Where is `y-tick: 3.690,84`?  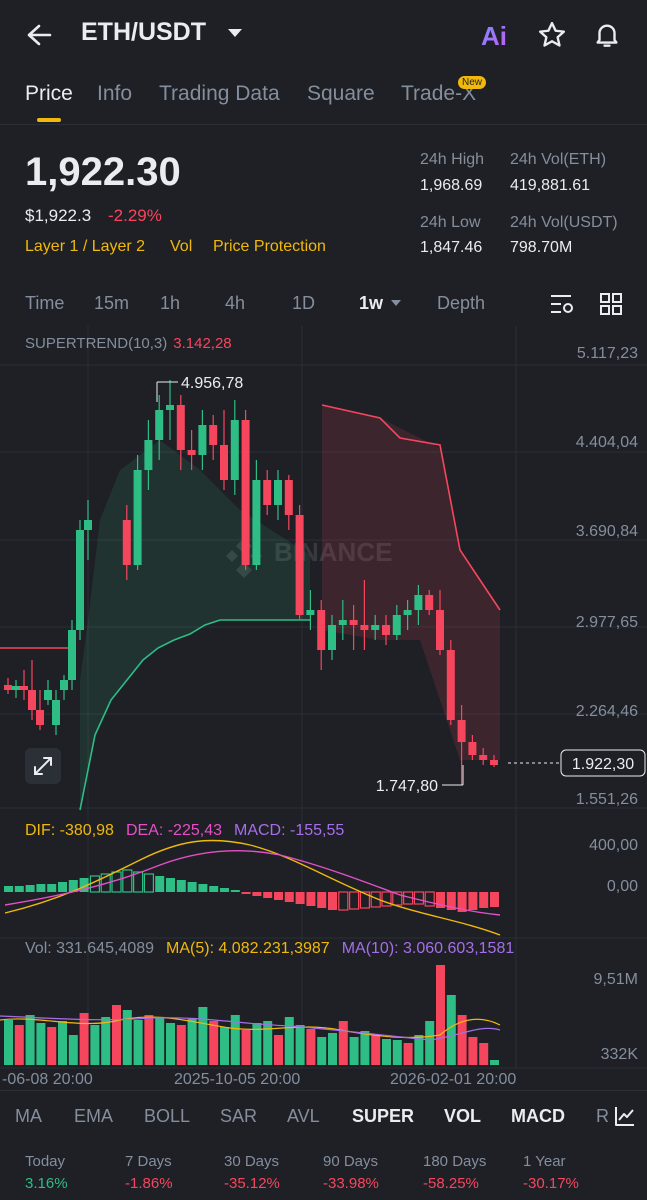 y-tick: 3.690,84 is located at coordinates (607, 531).